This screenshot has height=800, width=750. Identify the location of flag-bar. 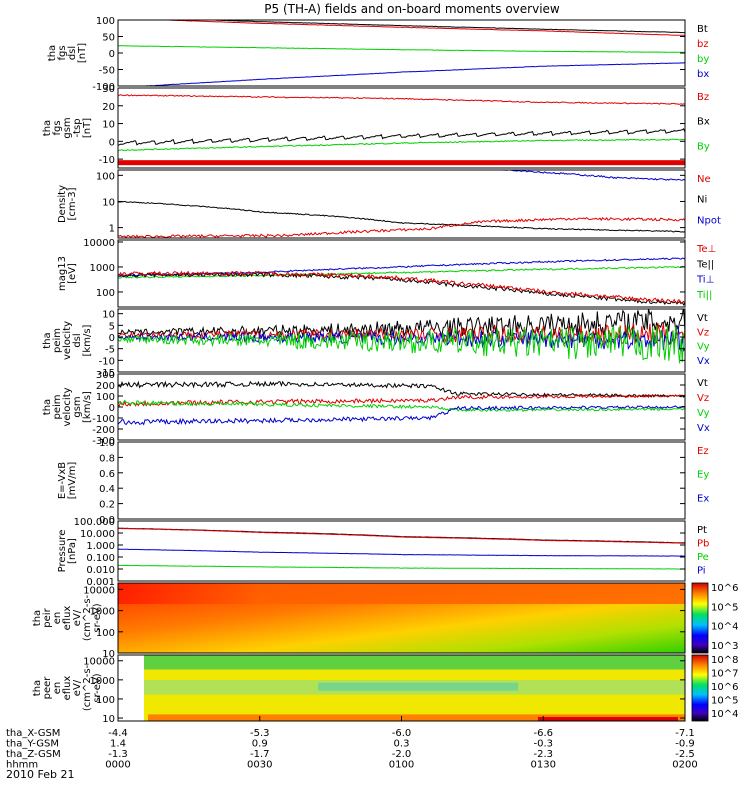
(401, 163).